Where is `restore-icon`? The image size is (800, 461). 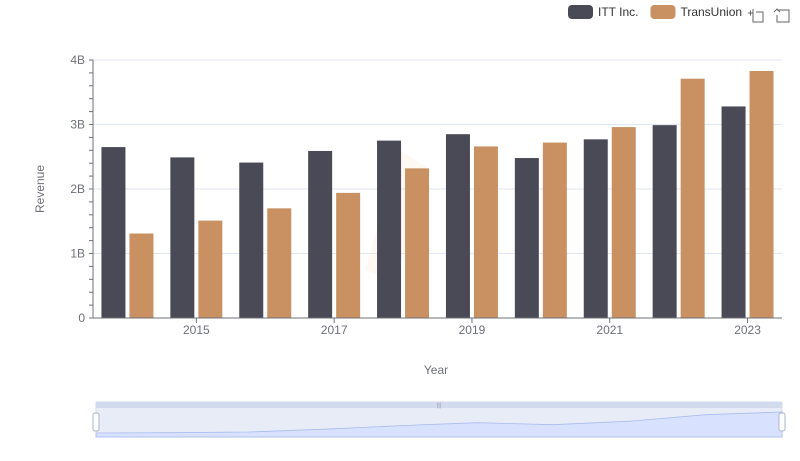 restore-icon is located at coordinates (781, 15).